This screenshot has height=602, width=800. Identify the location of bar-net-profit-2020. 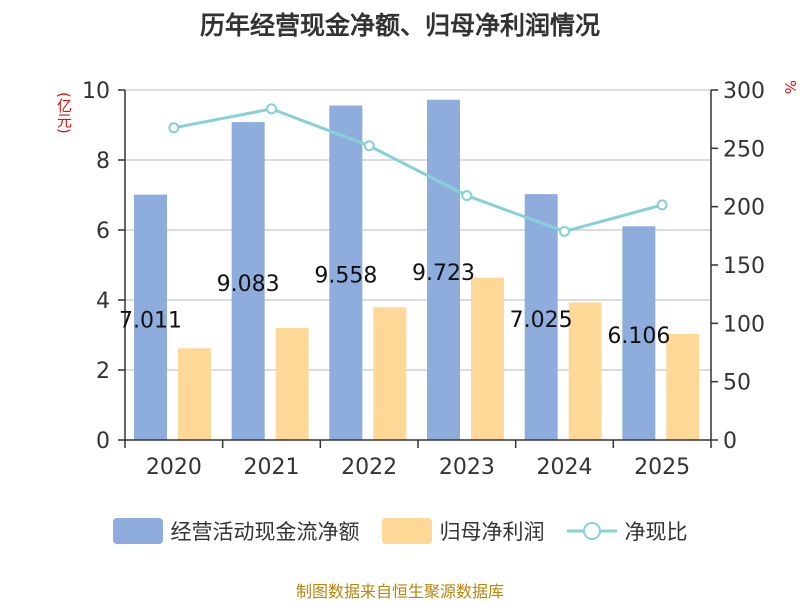
(194, 394).